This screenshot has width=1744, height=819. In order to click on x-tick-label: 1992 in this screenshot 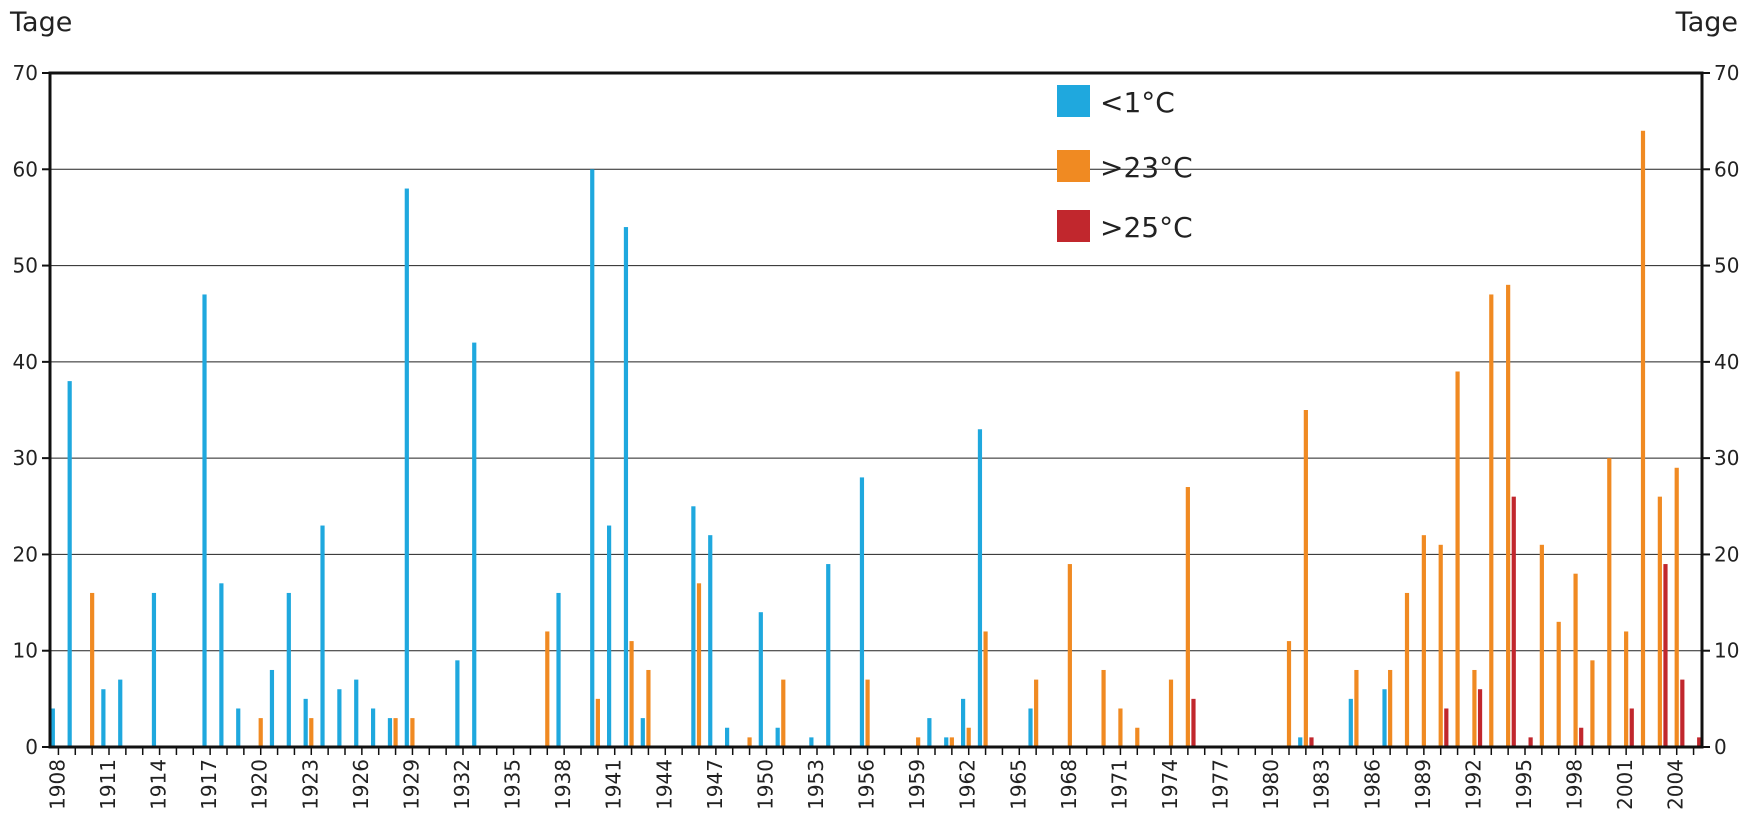, I will do `click(1473, 784)`.